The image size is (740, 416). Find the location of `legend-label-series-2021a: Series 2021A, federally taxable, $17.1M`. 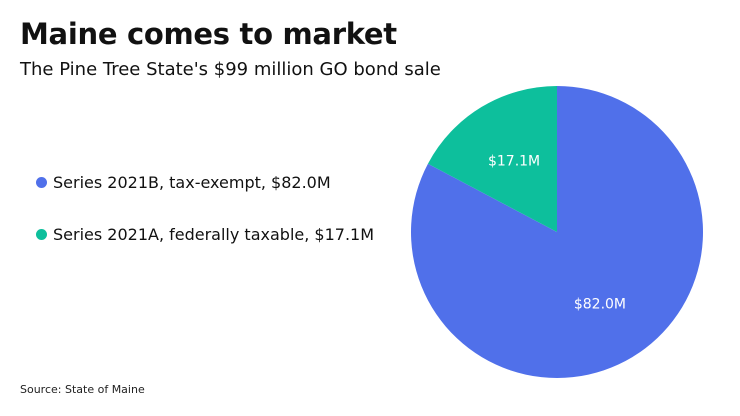

legend-label-series-2021a: Series 2021A, federally taxable, $17.1M is located at coordinates (214, 234).